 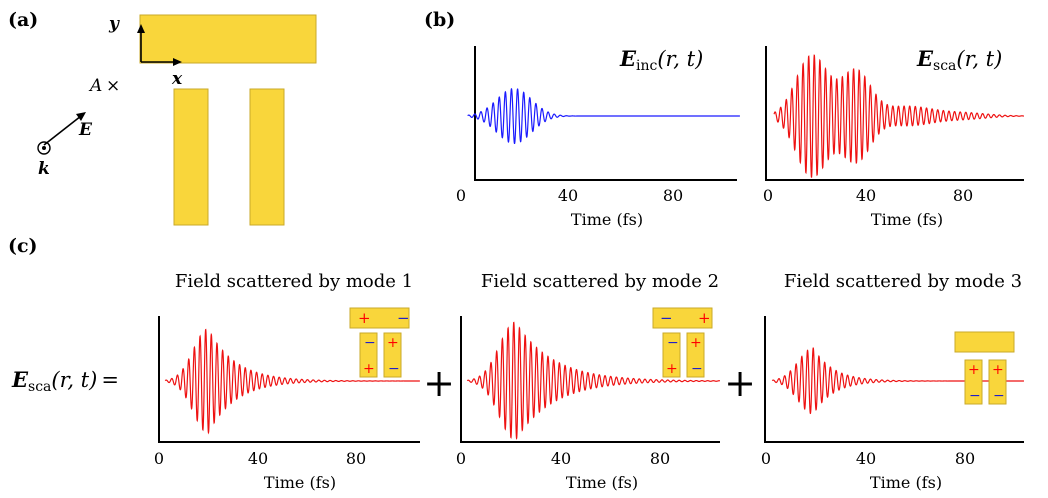 What do you see at coordinates (897, 381) in the screenshot?
I see `chart-c3-series-line` at bounding box center [897, 381].